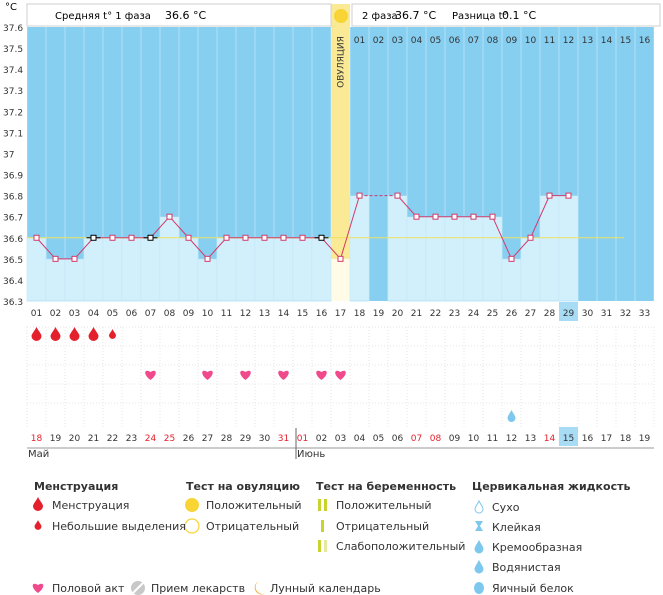 The height and width of the screenshot is (595, 663). What do you see at coordinates (341, 16) in the screenshot?
I see `ovulation-sun-icon` at bounding box center [341, 16].